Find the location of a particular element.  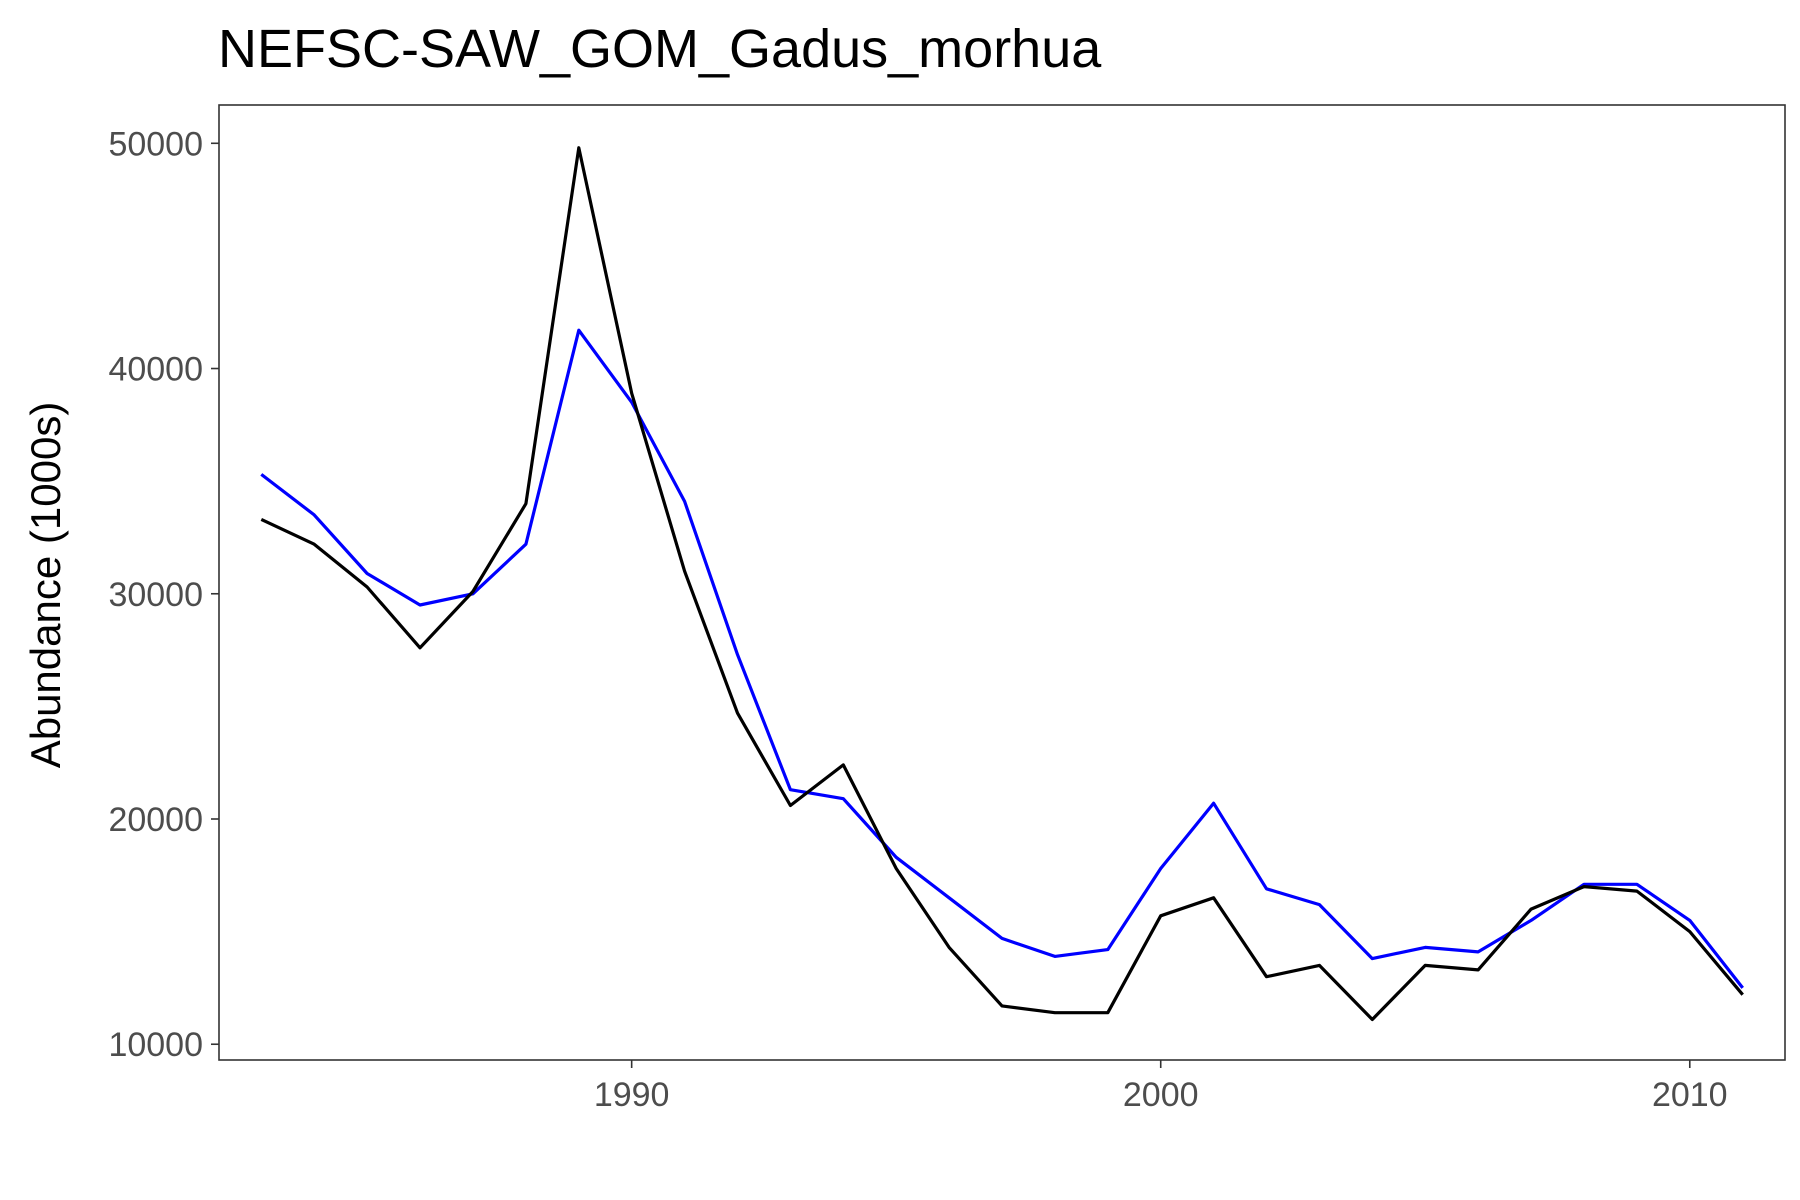

chart-title: NEFSC-SAW_GOM_Gadus_morhua is located at coordinates (660, 49).